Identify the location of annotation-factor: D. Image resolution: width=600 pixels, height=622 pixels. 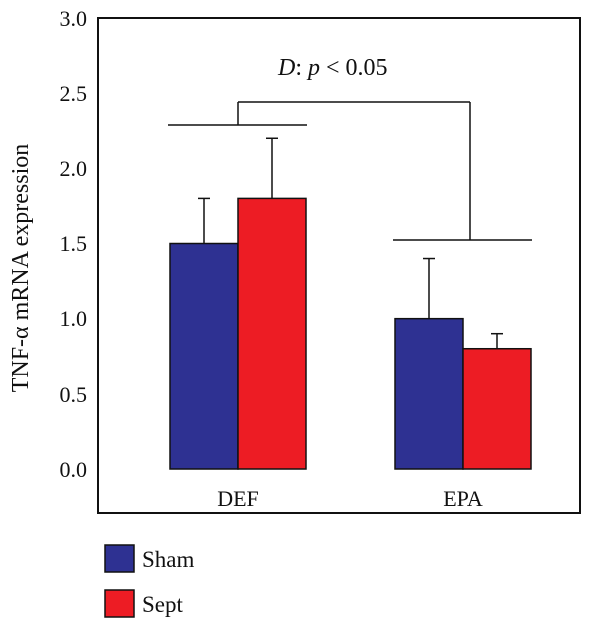
(286, 68).